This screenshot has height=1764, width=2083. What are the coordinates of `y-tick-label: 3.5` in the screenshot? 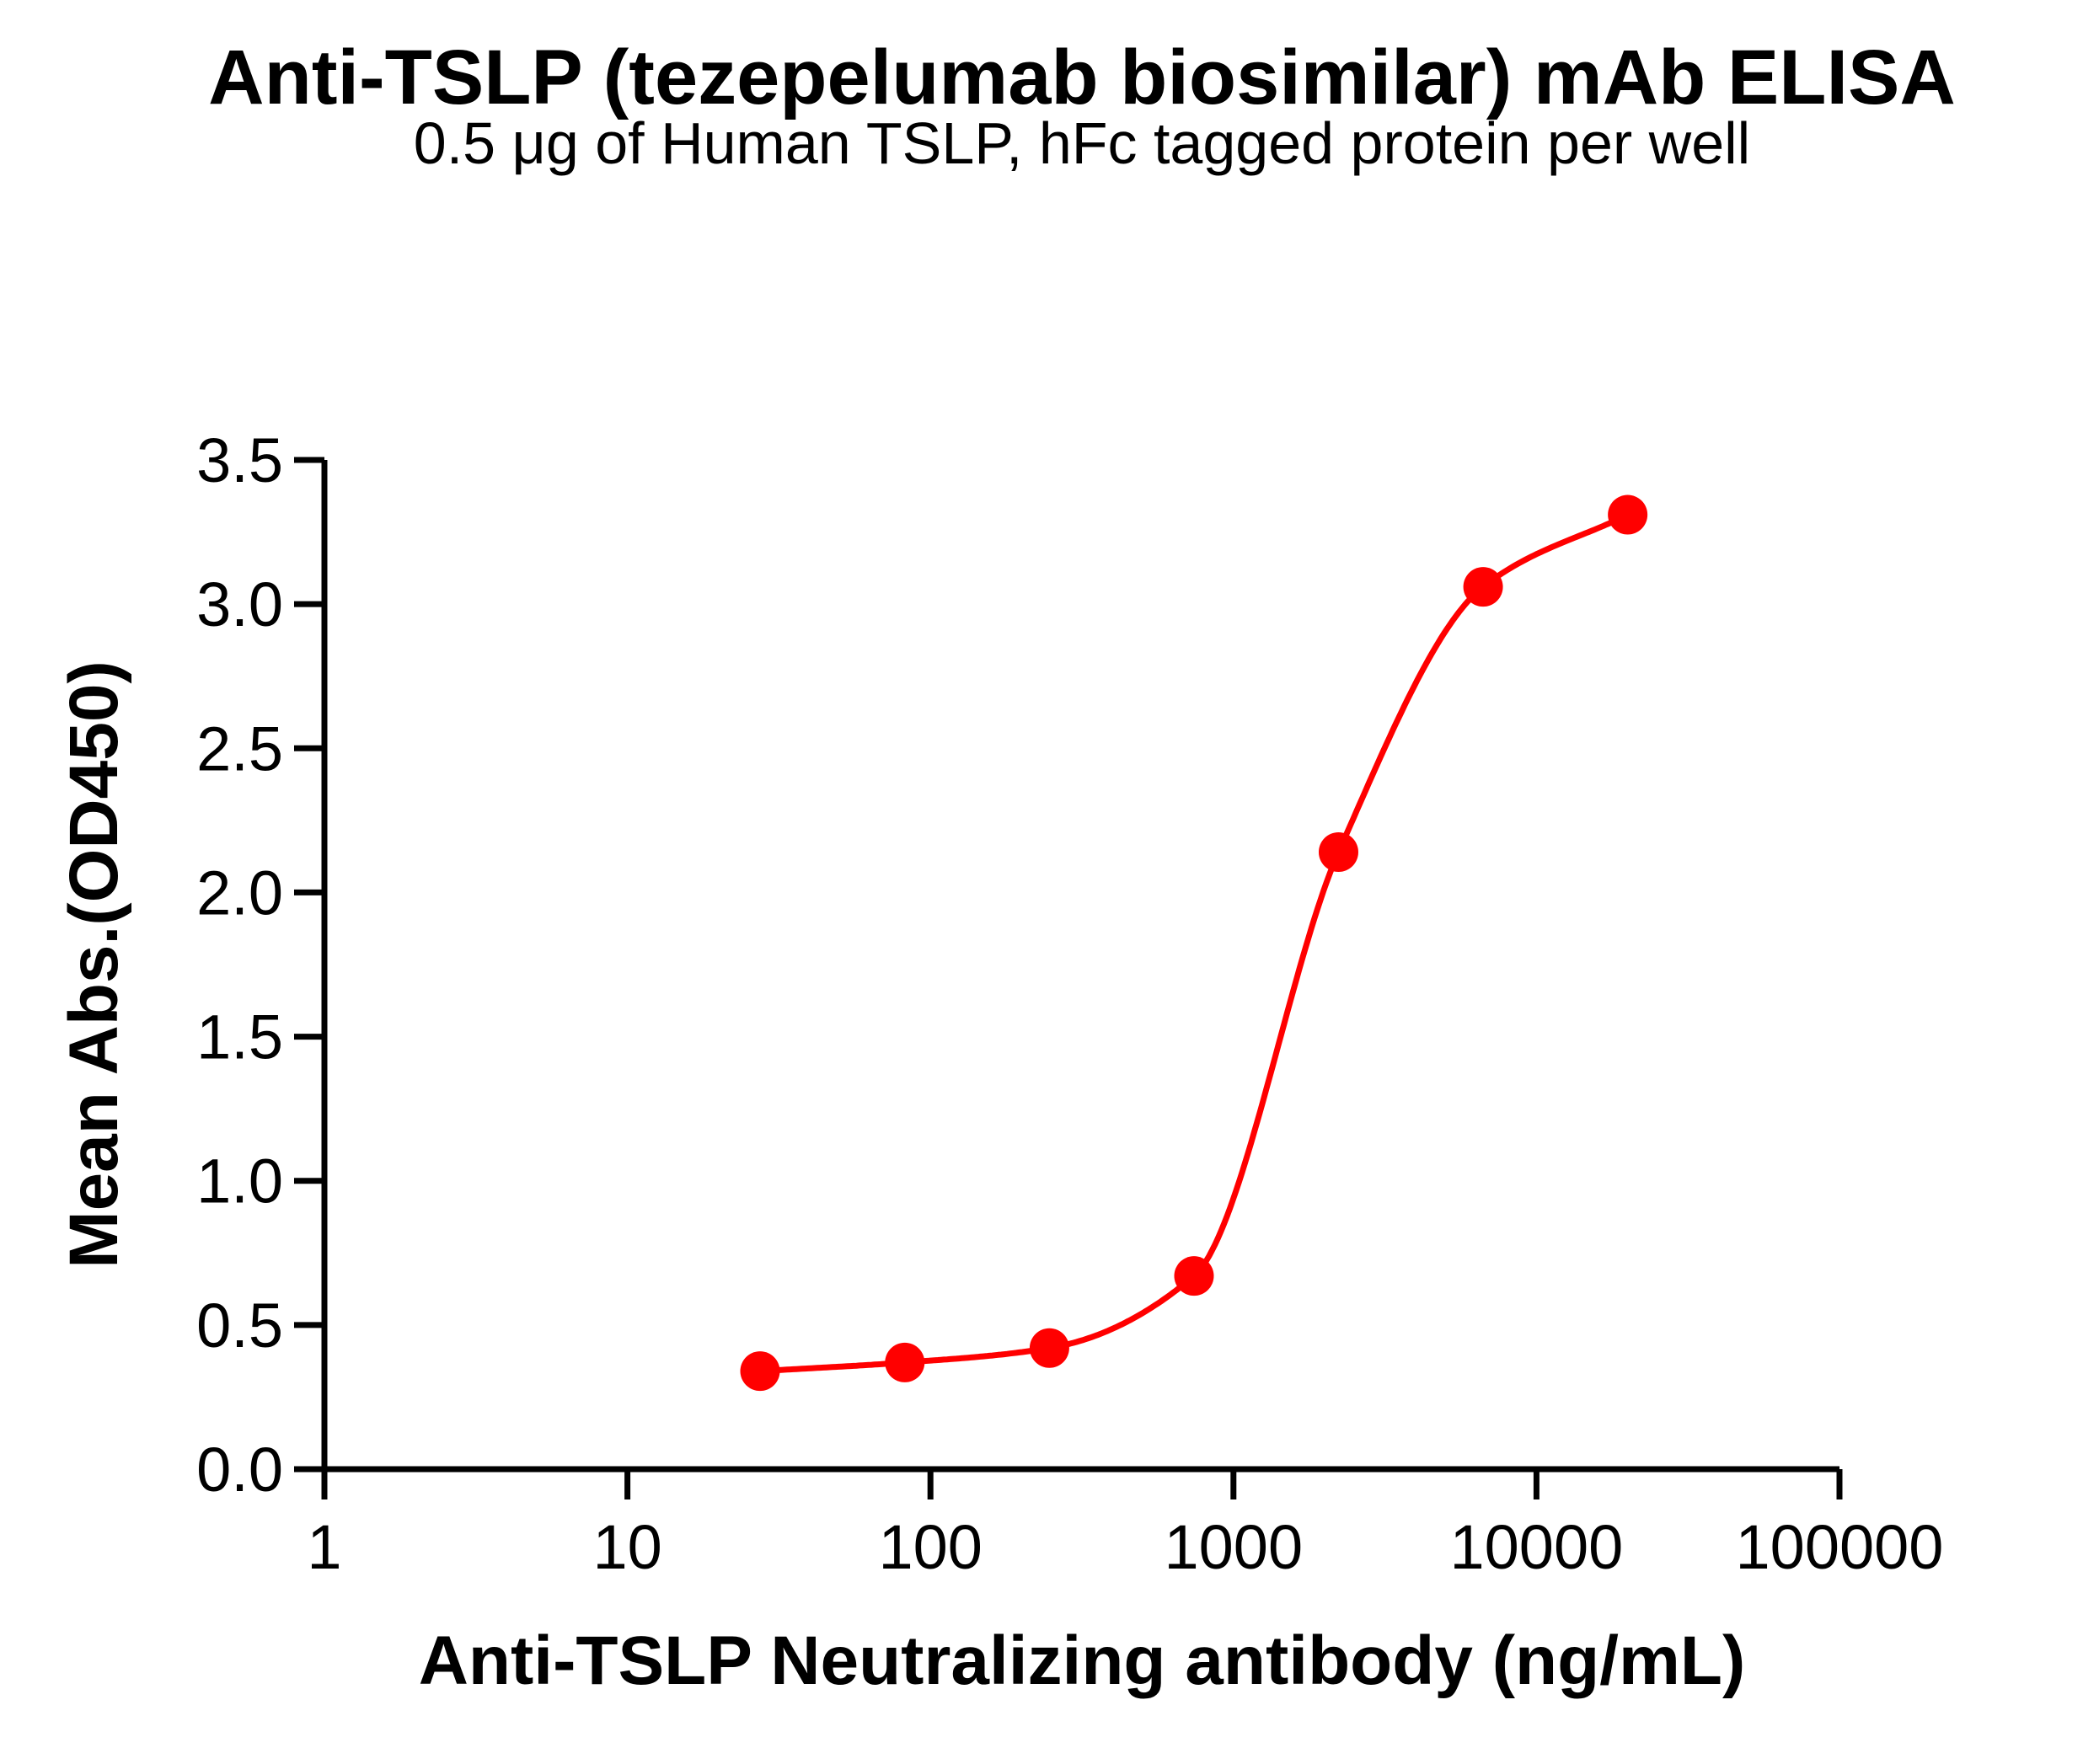 It's located at (240, 460).